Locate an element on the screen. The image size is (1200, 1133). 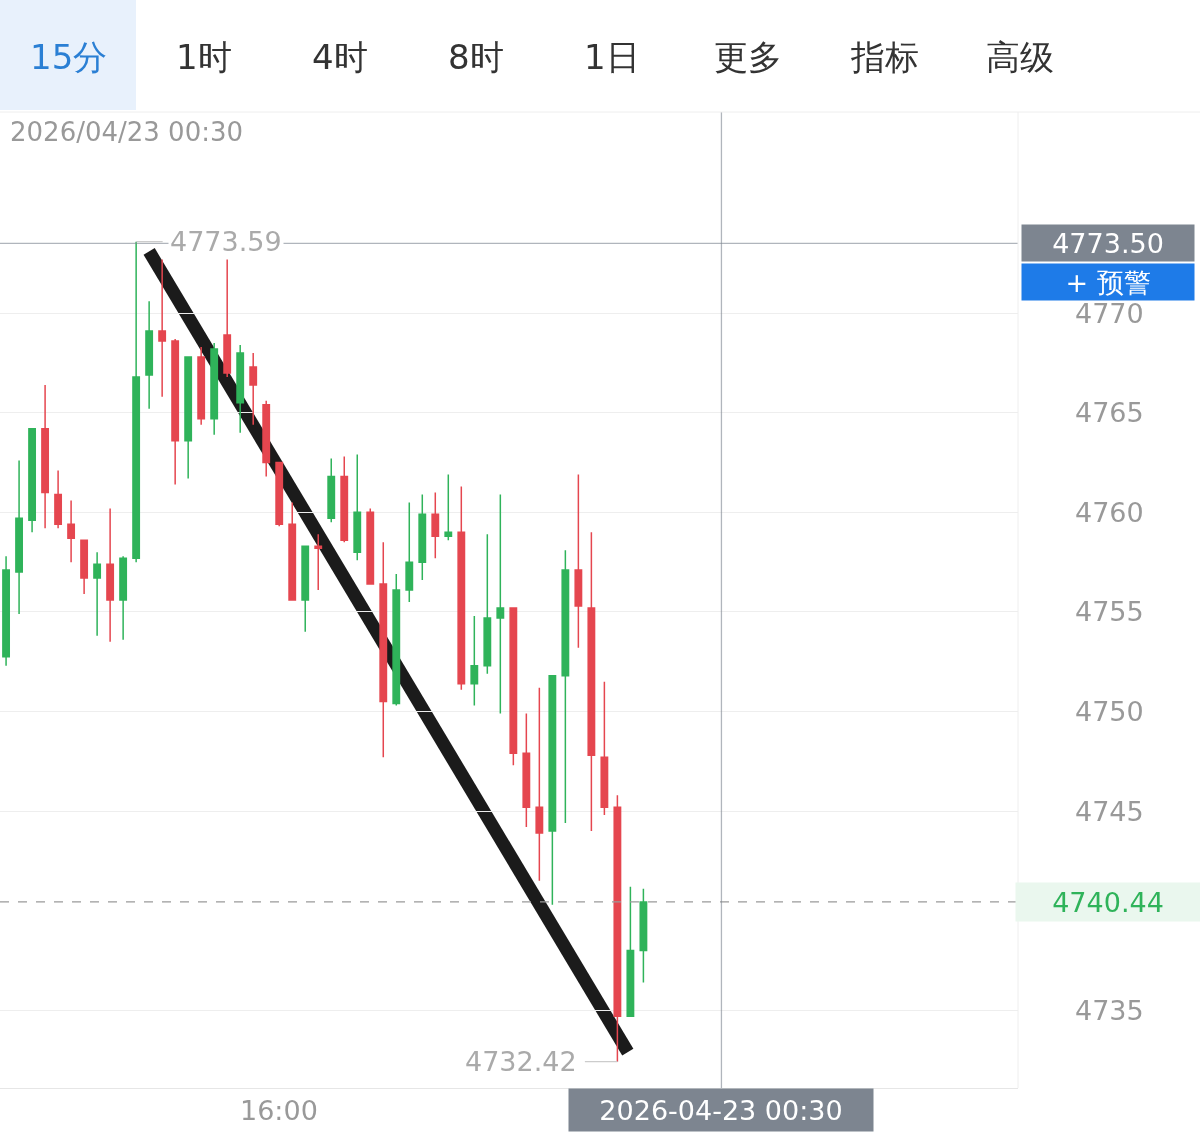
y-tick-label: 4770 is located at coordinates (1109, 313).